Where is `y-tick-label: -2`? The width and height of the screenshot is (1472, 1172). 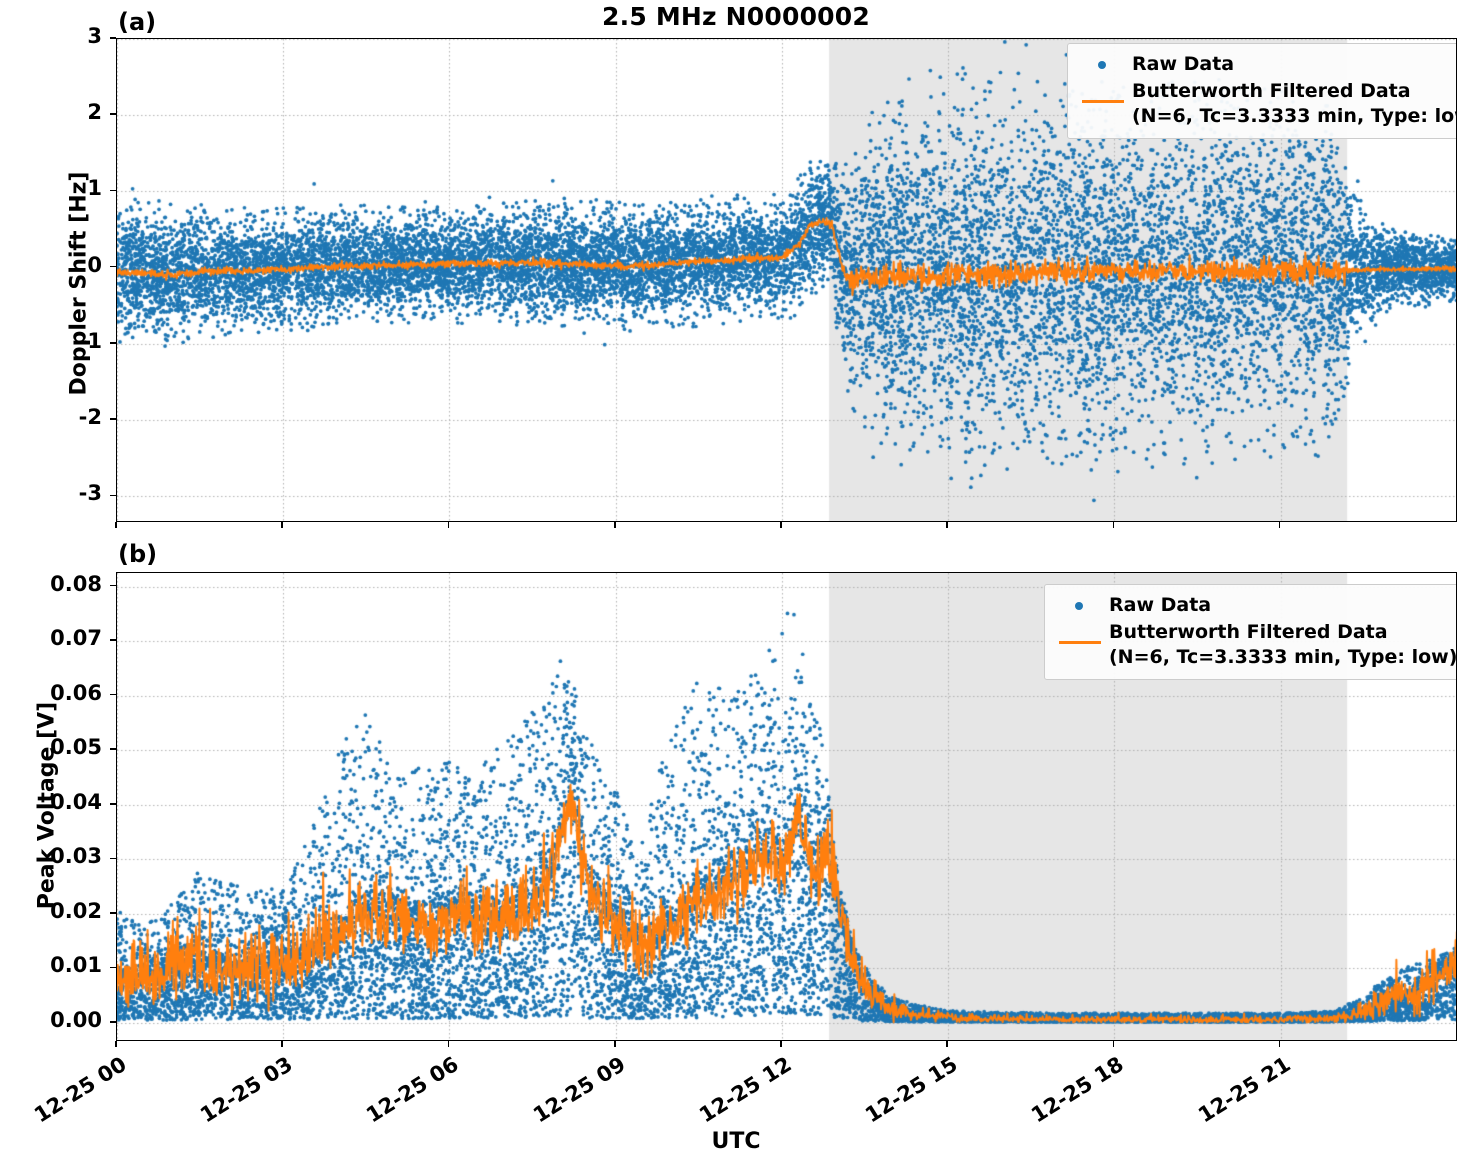
y-tick-label: -2 is located at coordinates (90, 417).